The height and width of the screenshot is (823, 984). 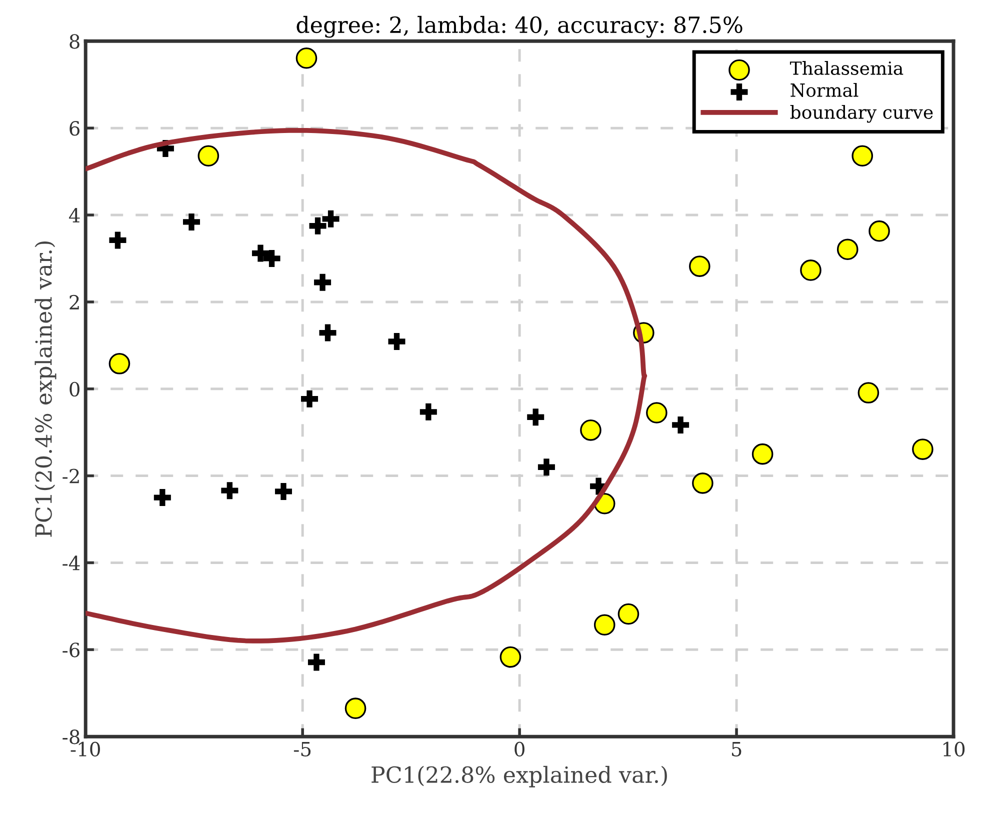 What do you see at coordinates (824, 90) in the screenshot?
I see `legend-label: Normal` at bounding box center [824, 90].